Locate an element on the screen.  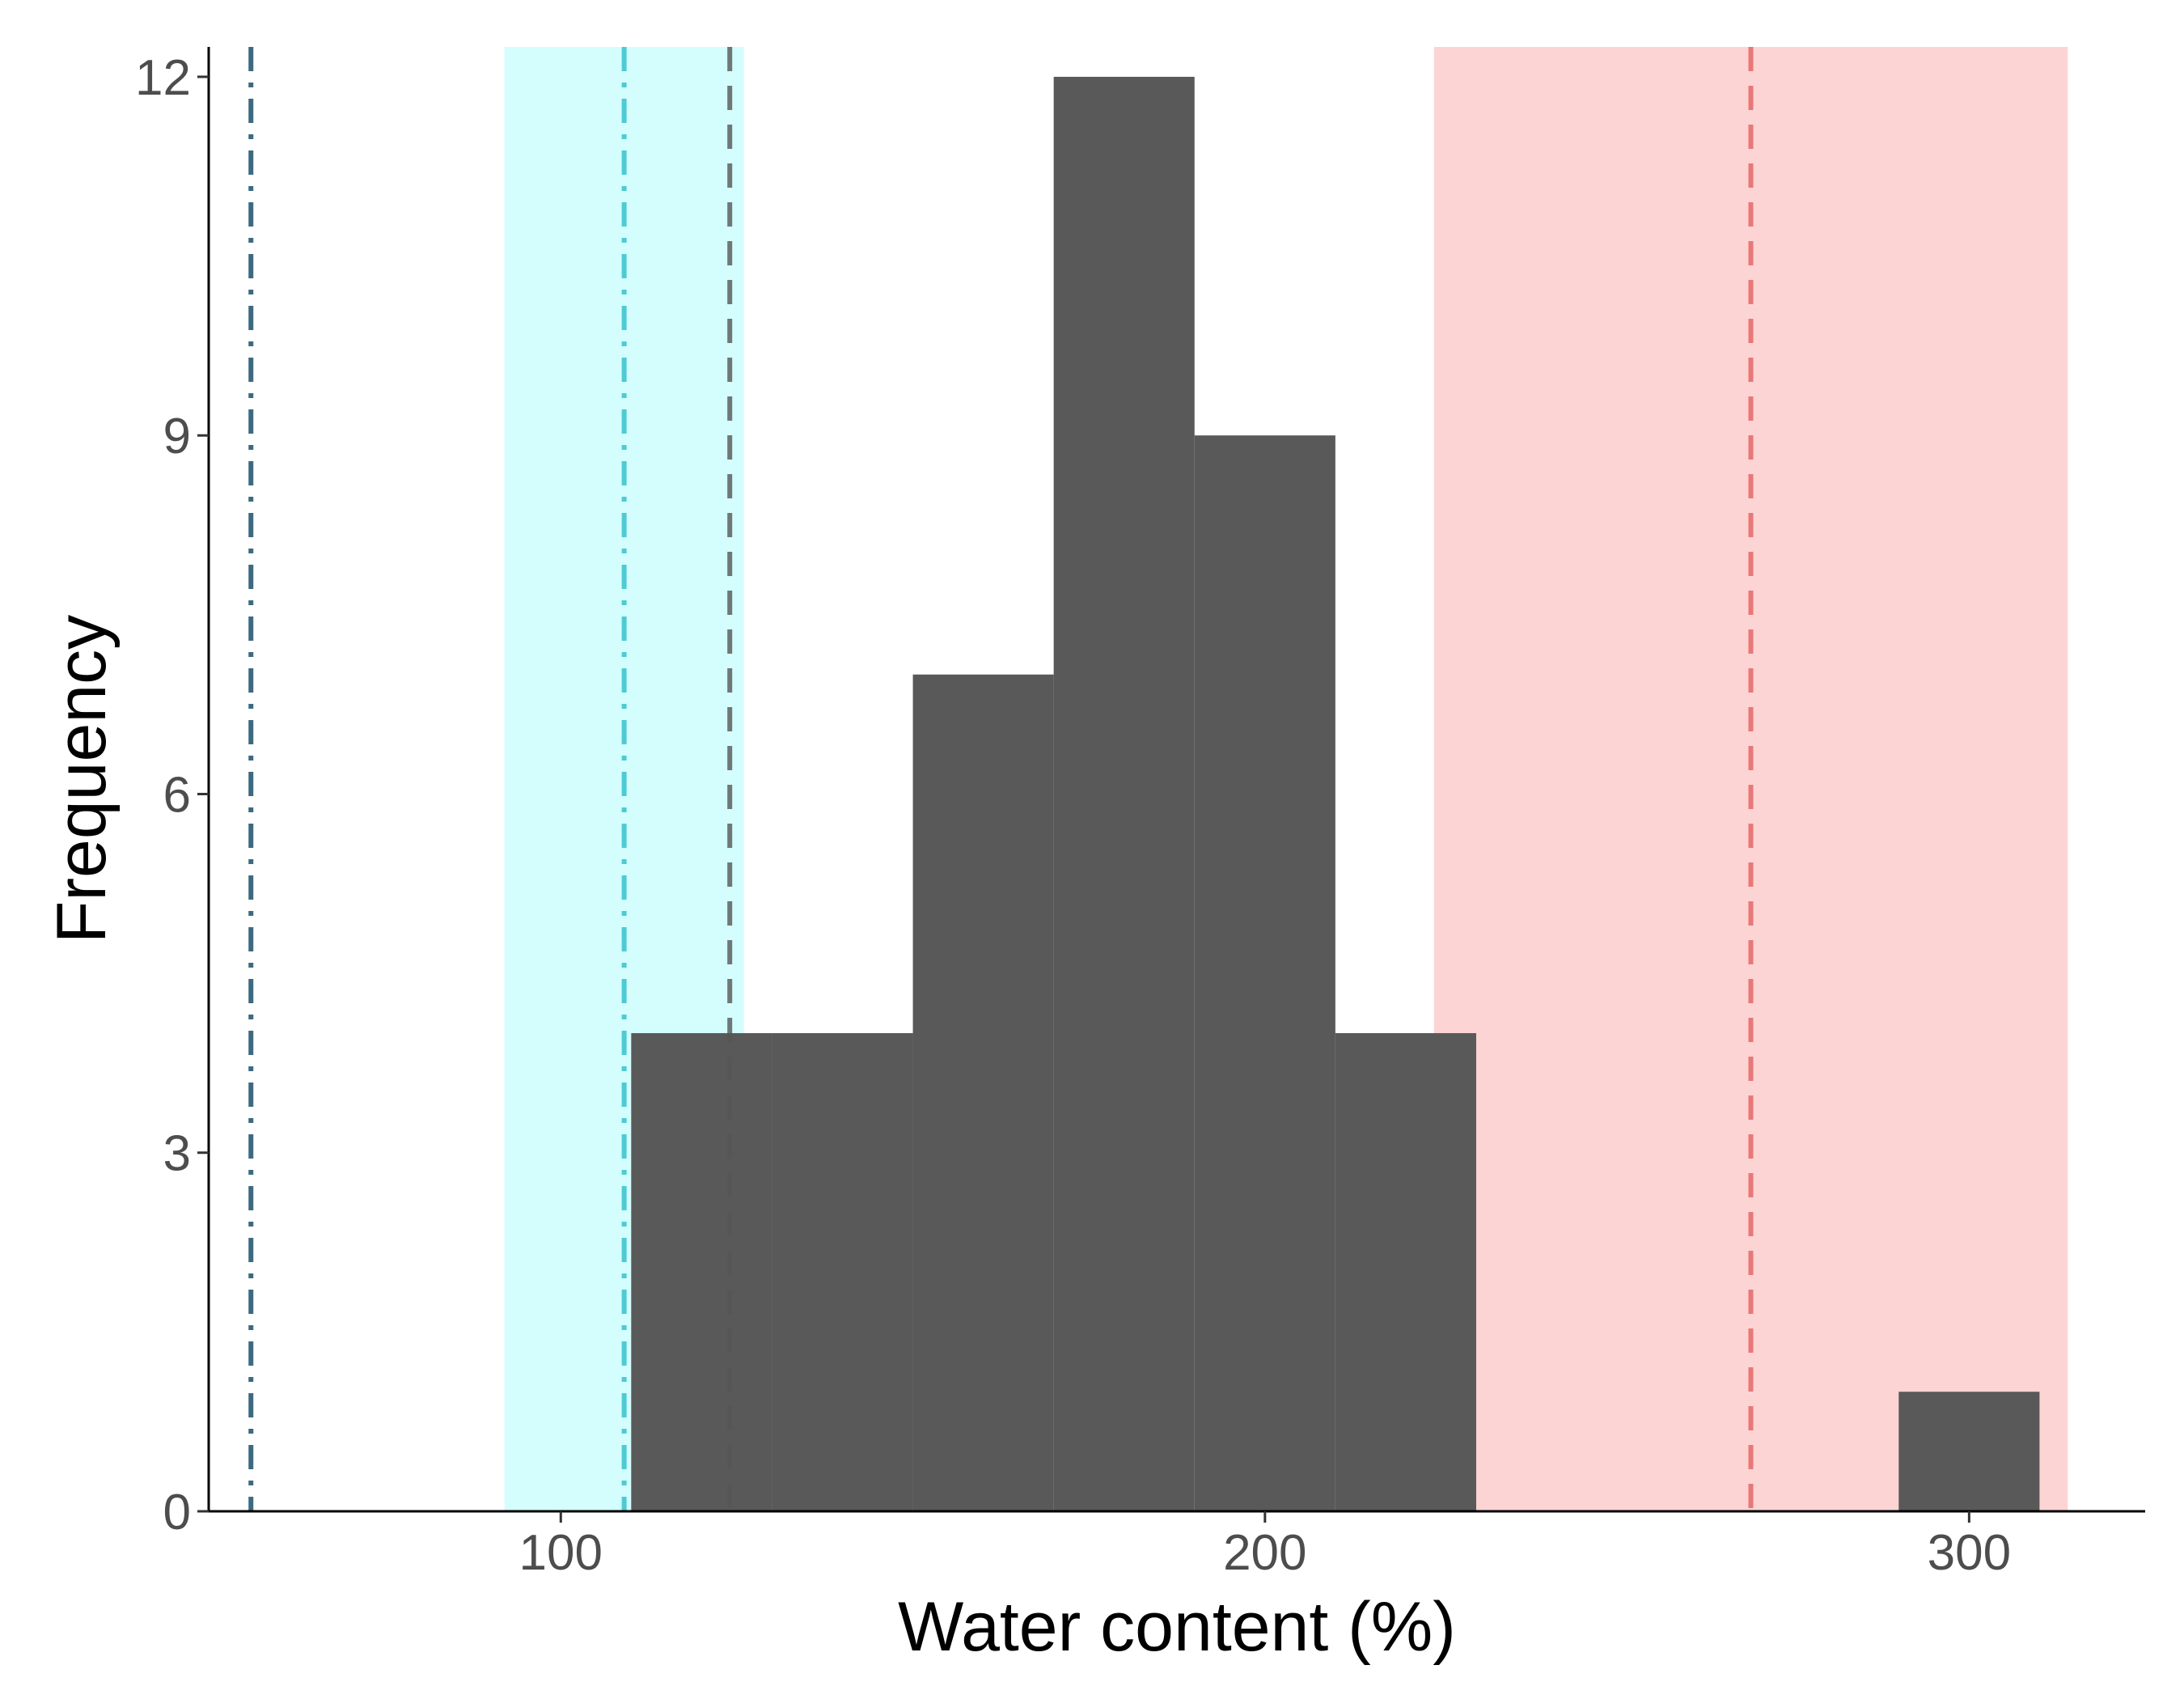
y-tick-label: 3 is located at coordinates (177, 1154).